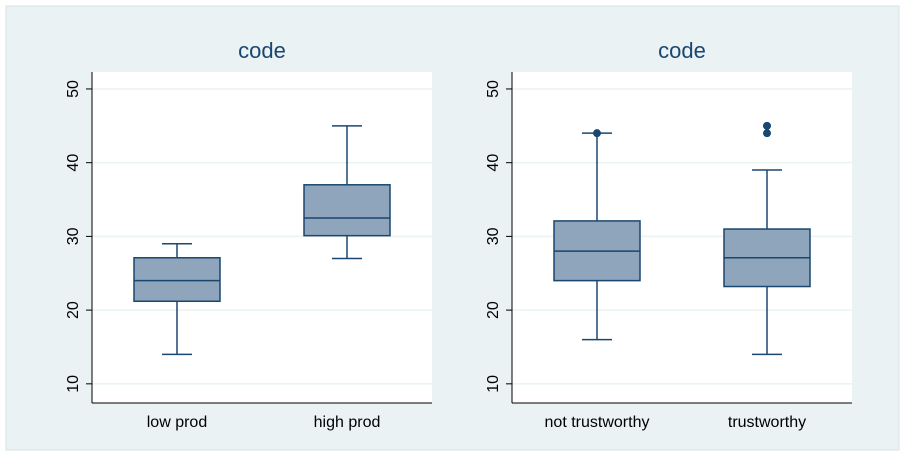 The height and width of the screenshot is (456, 905). What do you see at coordinates (177, 422) in the screenshot?
I see `x-tick-label: low prod` at bounding box center [177, 422].